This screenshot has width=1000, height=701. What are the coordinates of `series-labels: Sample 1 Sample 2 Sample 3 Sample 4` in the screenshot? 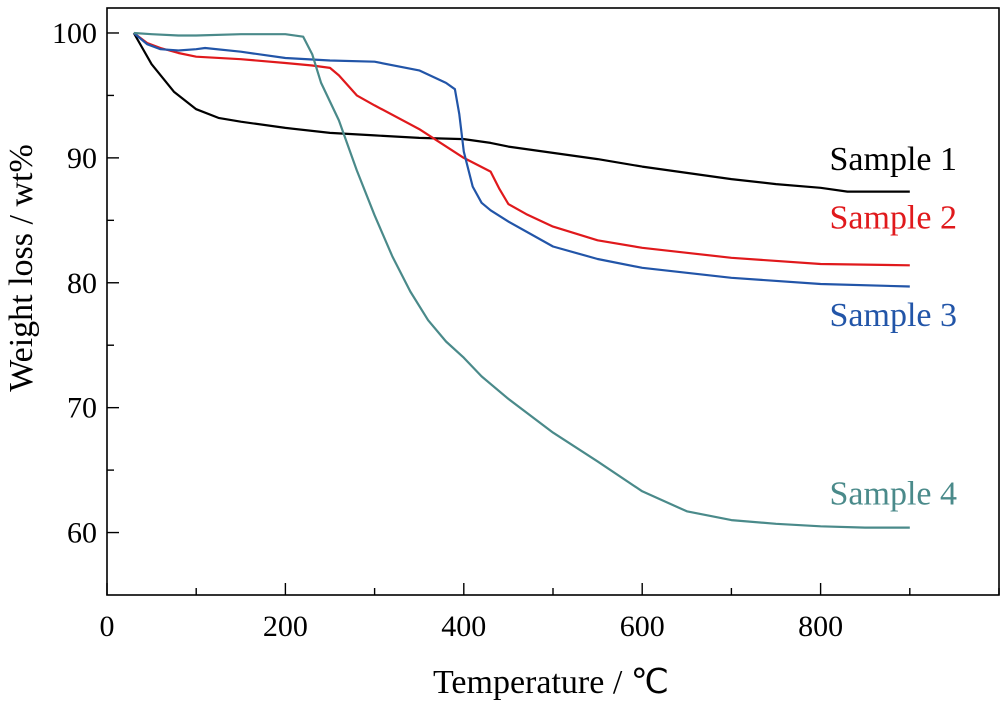 It's located at (893, 327).